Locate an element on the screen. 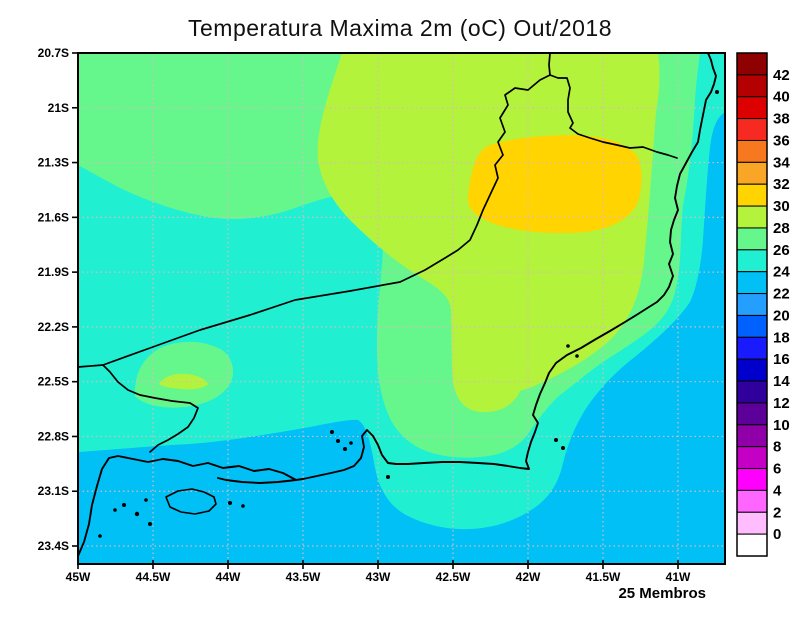  x-axis-label: 42.5W is located at coordinates (453, 577).